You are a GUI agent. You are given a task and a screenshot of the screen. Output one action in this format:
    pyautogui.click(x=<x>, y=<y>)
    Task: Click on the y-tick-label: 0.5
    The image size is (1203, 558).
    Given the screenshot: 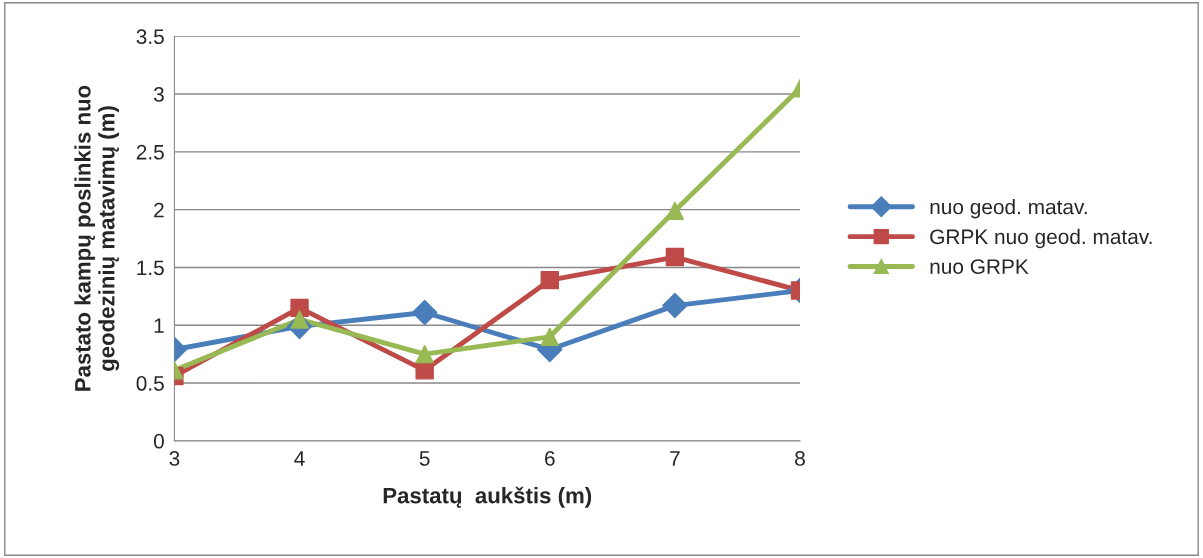 What is the action you would take?
    pyautogui.click(x=150, y=383)
    